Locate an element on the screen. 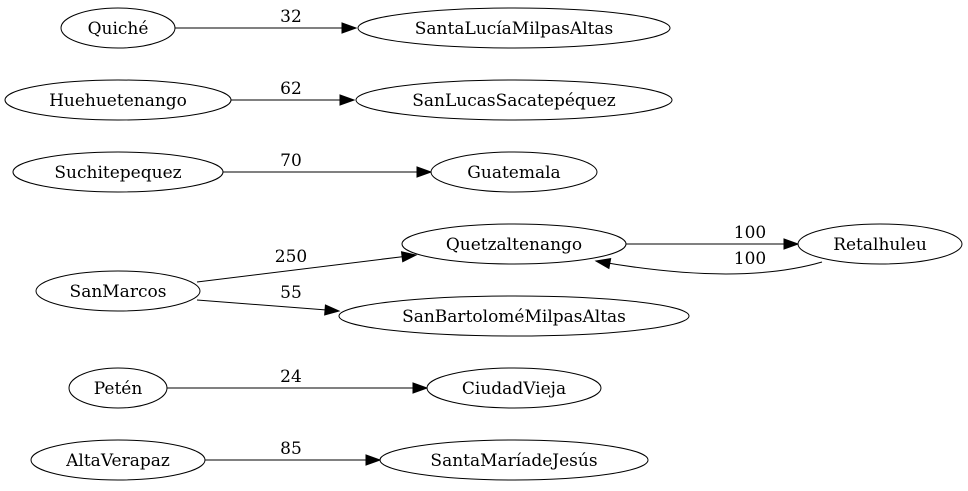 Image resolution: width=968 pixels, height=491 pixels. node-label: SanLucasSacatepéquez is located at coordinates (514, 101).